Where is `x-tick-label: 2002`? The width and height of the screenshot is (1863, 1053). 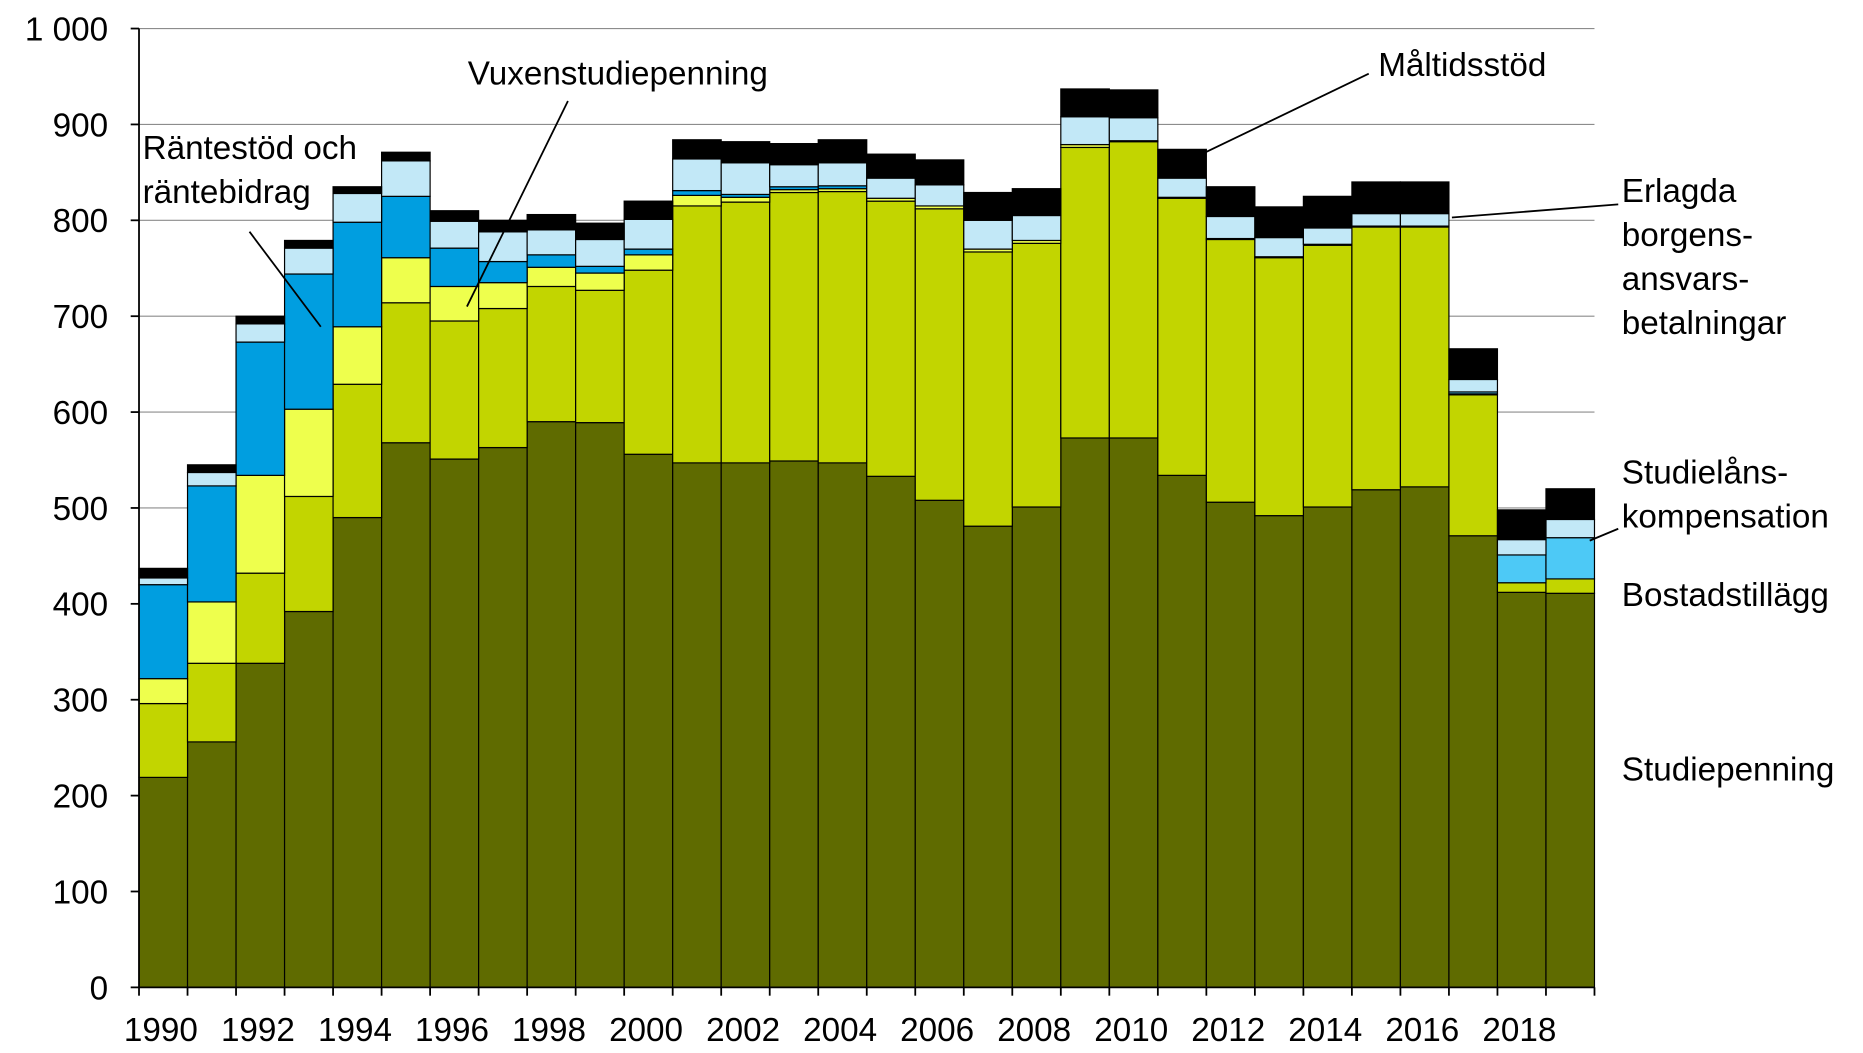 x-tick-label: 2002 is located at coordinates (743, 1030).